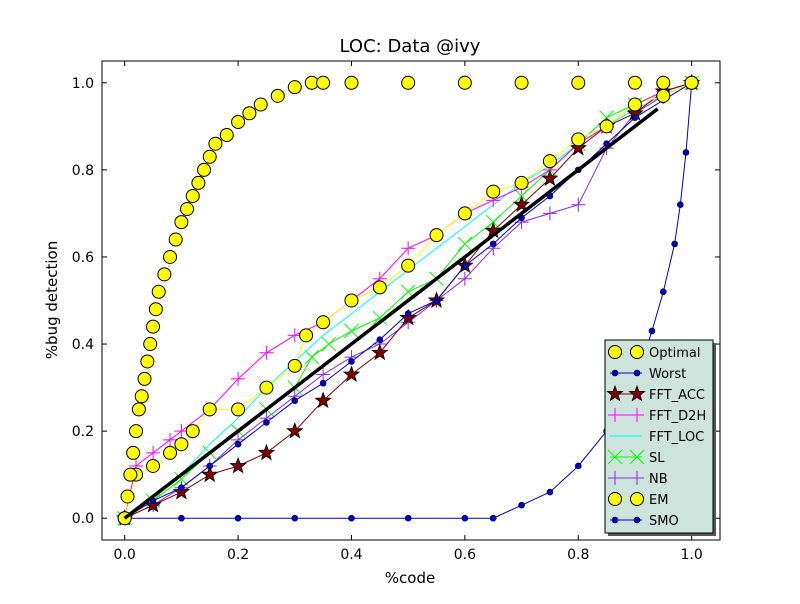 The height and width of the screenshot is (604, 800). Describe the element at coordinates (674, 353) in the screenshot. I see `legend-label-optimal: Optimal` at that location.